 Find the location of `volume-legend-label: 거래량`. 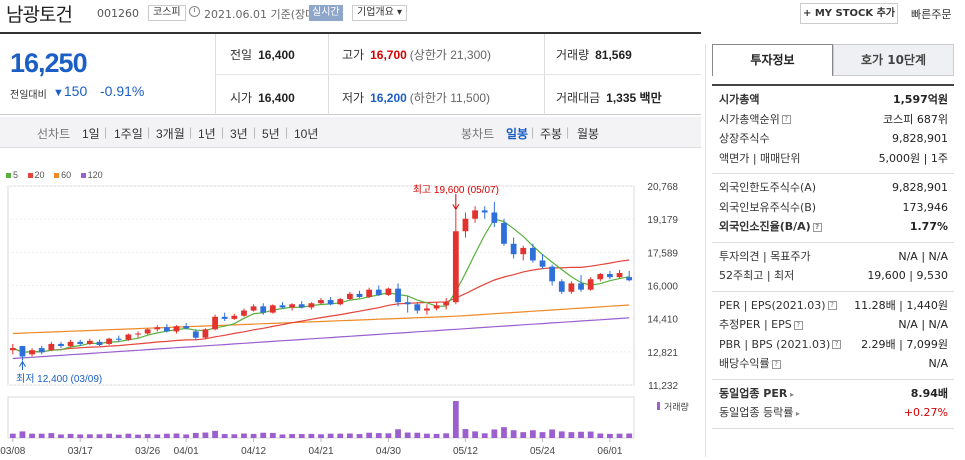

volume-legend-label: 거래량 is located at coordinates (676, 406).